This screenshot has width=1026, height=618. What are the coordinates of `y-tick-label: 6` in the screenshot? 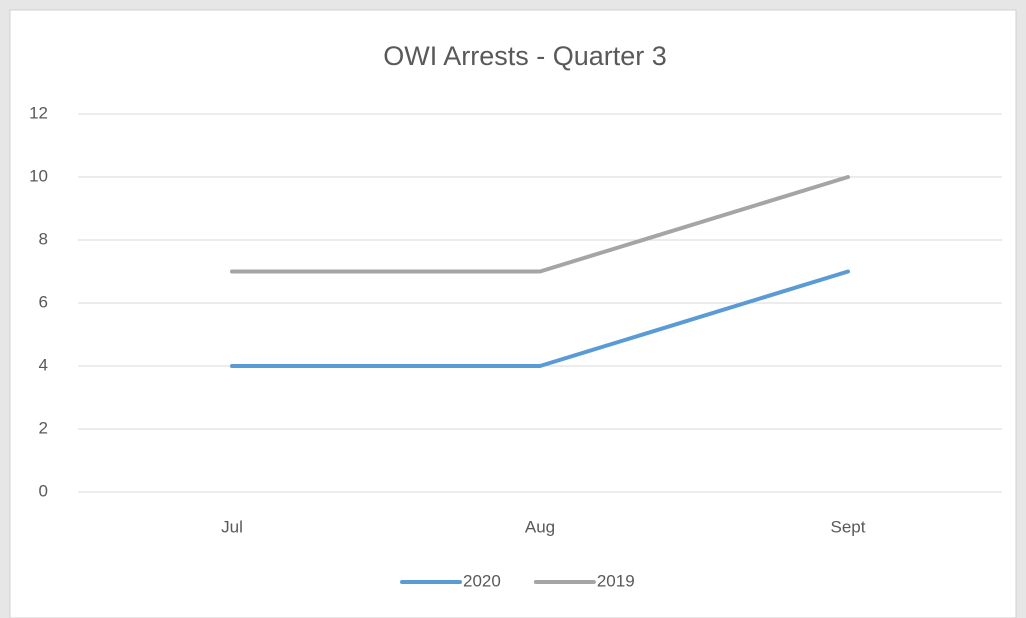 It's located at (43, 301).